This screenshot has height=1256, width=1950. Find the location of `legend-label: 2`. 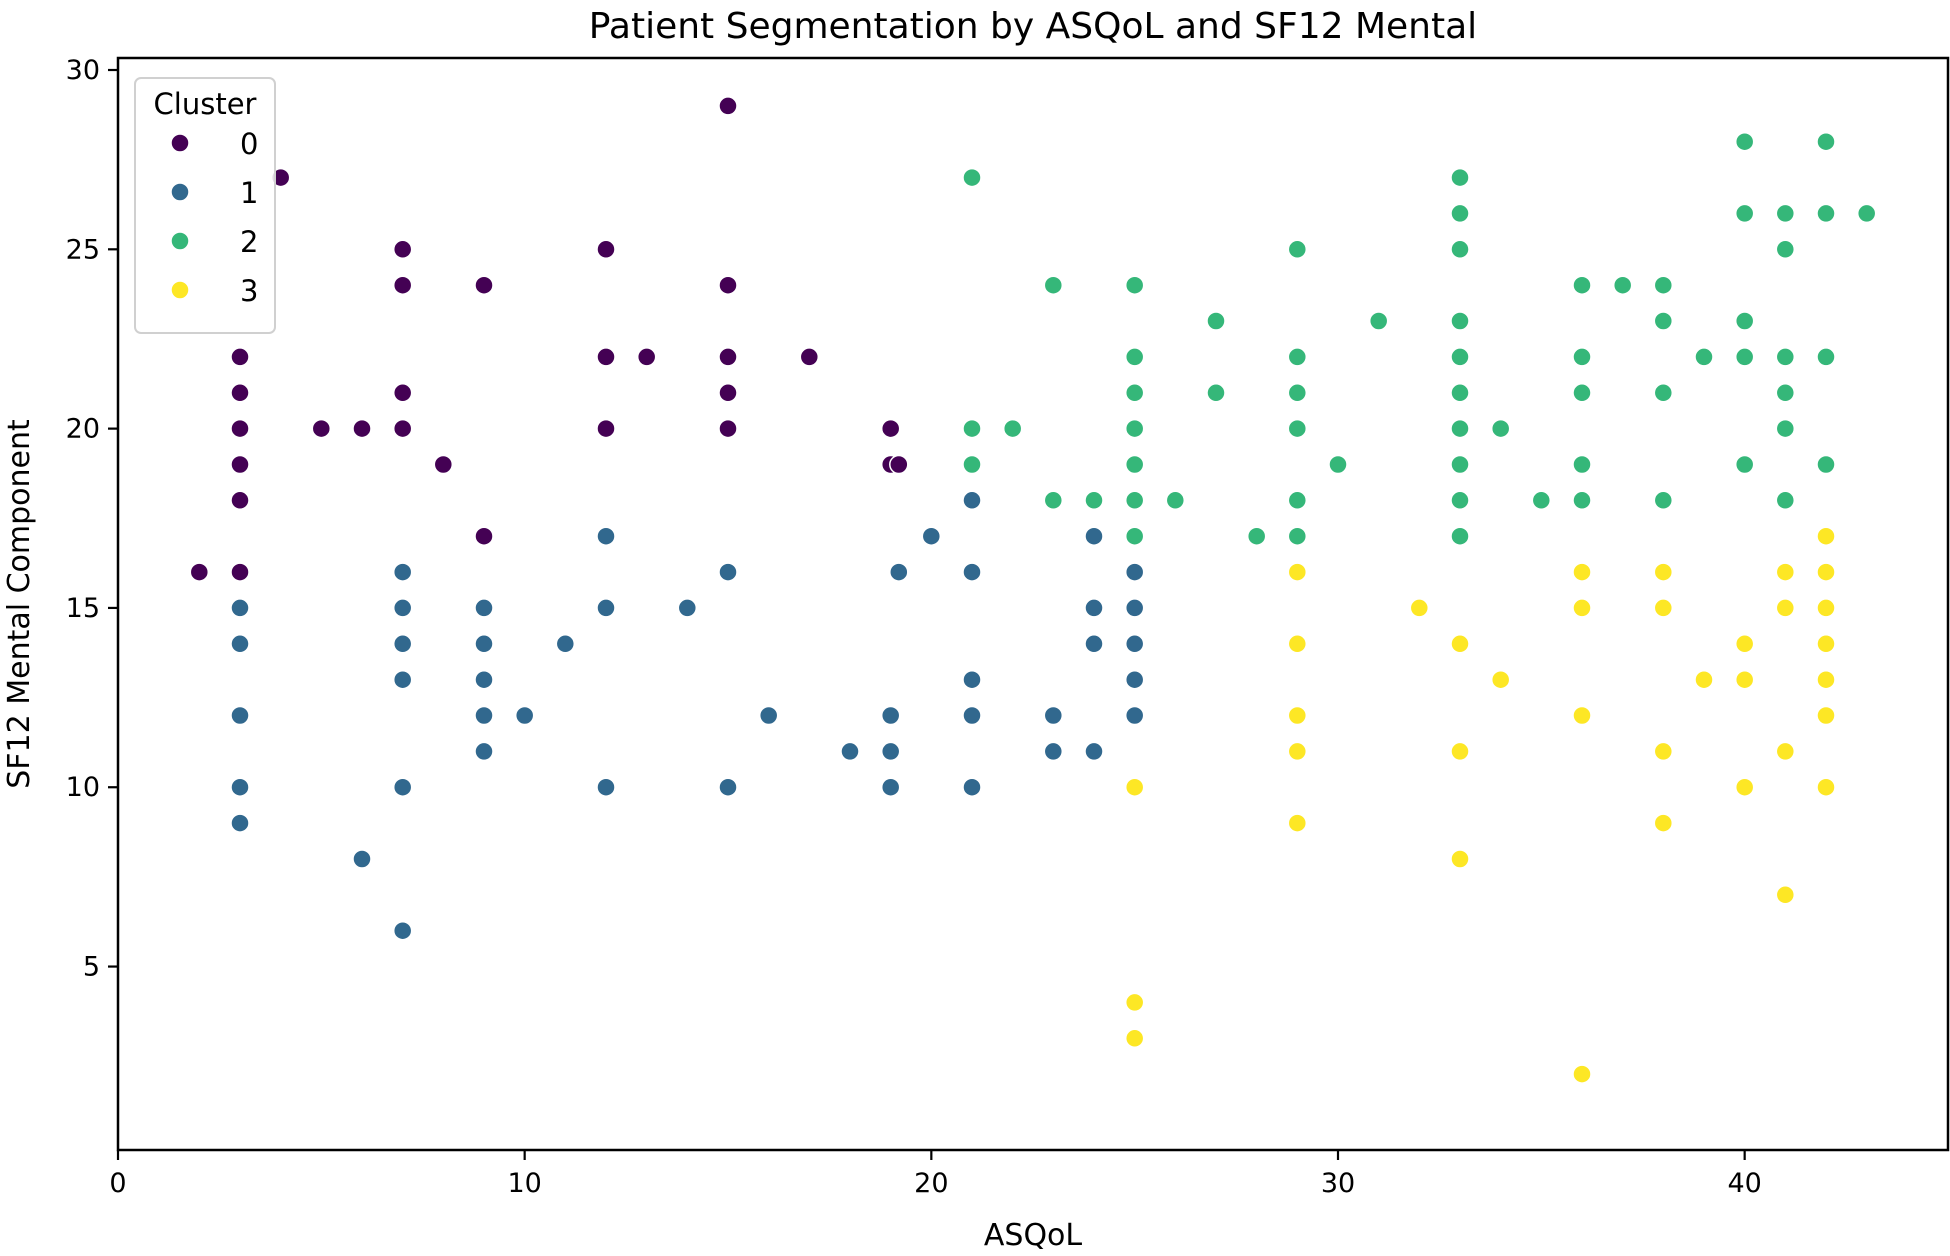

legend-label: 2 is located at coordinates (249, 242).